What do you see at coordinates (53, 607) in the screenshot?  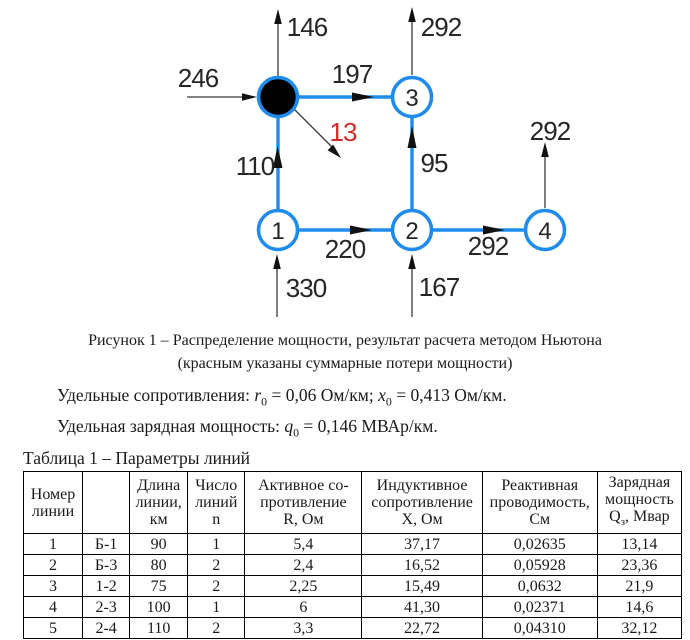 I see `cell: 4` at bounding box center [53, 607].